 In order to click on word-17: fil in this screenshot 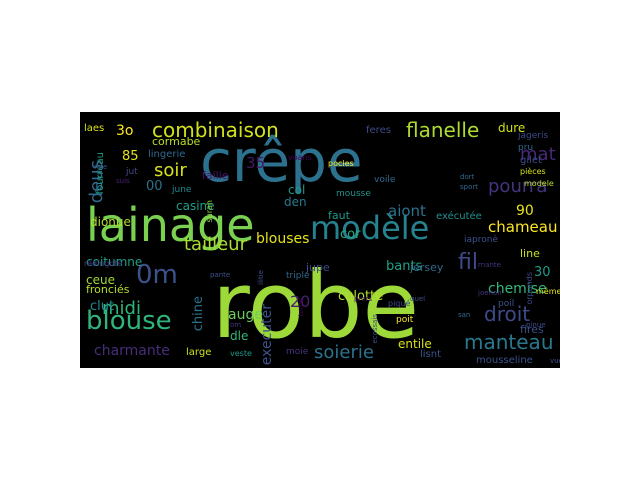, I will do `click(468, 262)`.